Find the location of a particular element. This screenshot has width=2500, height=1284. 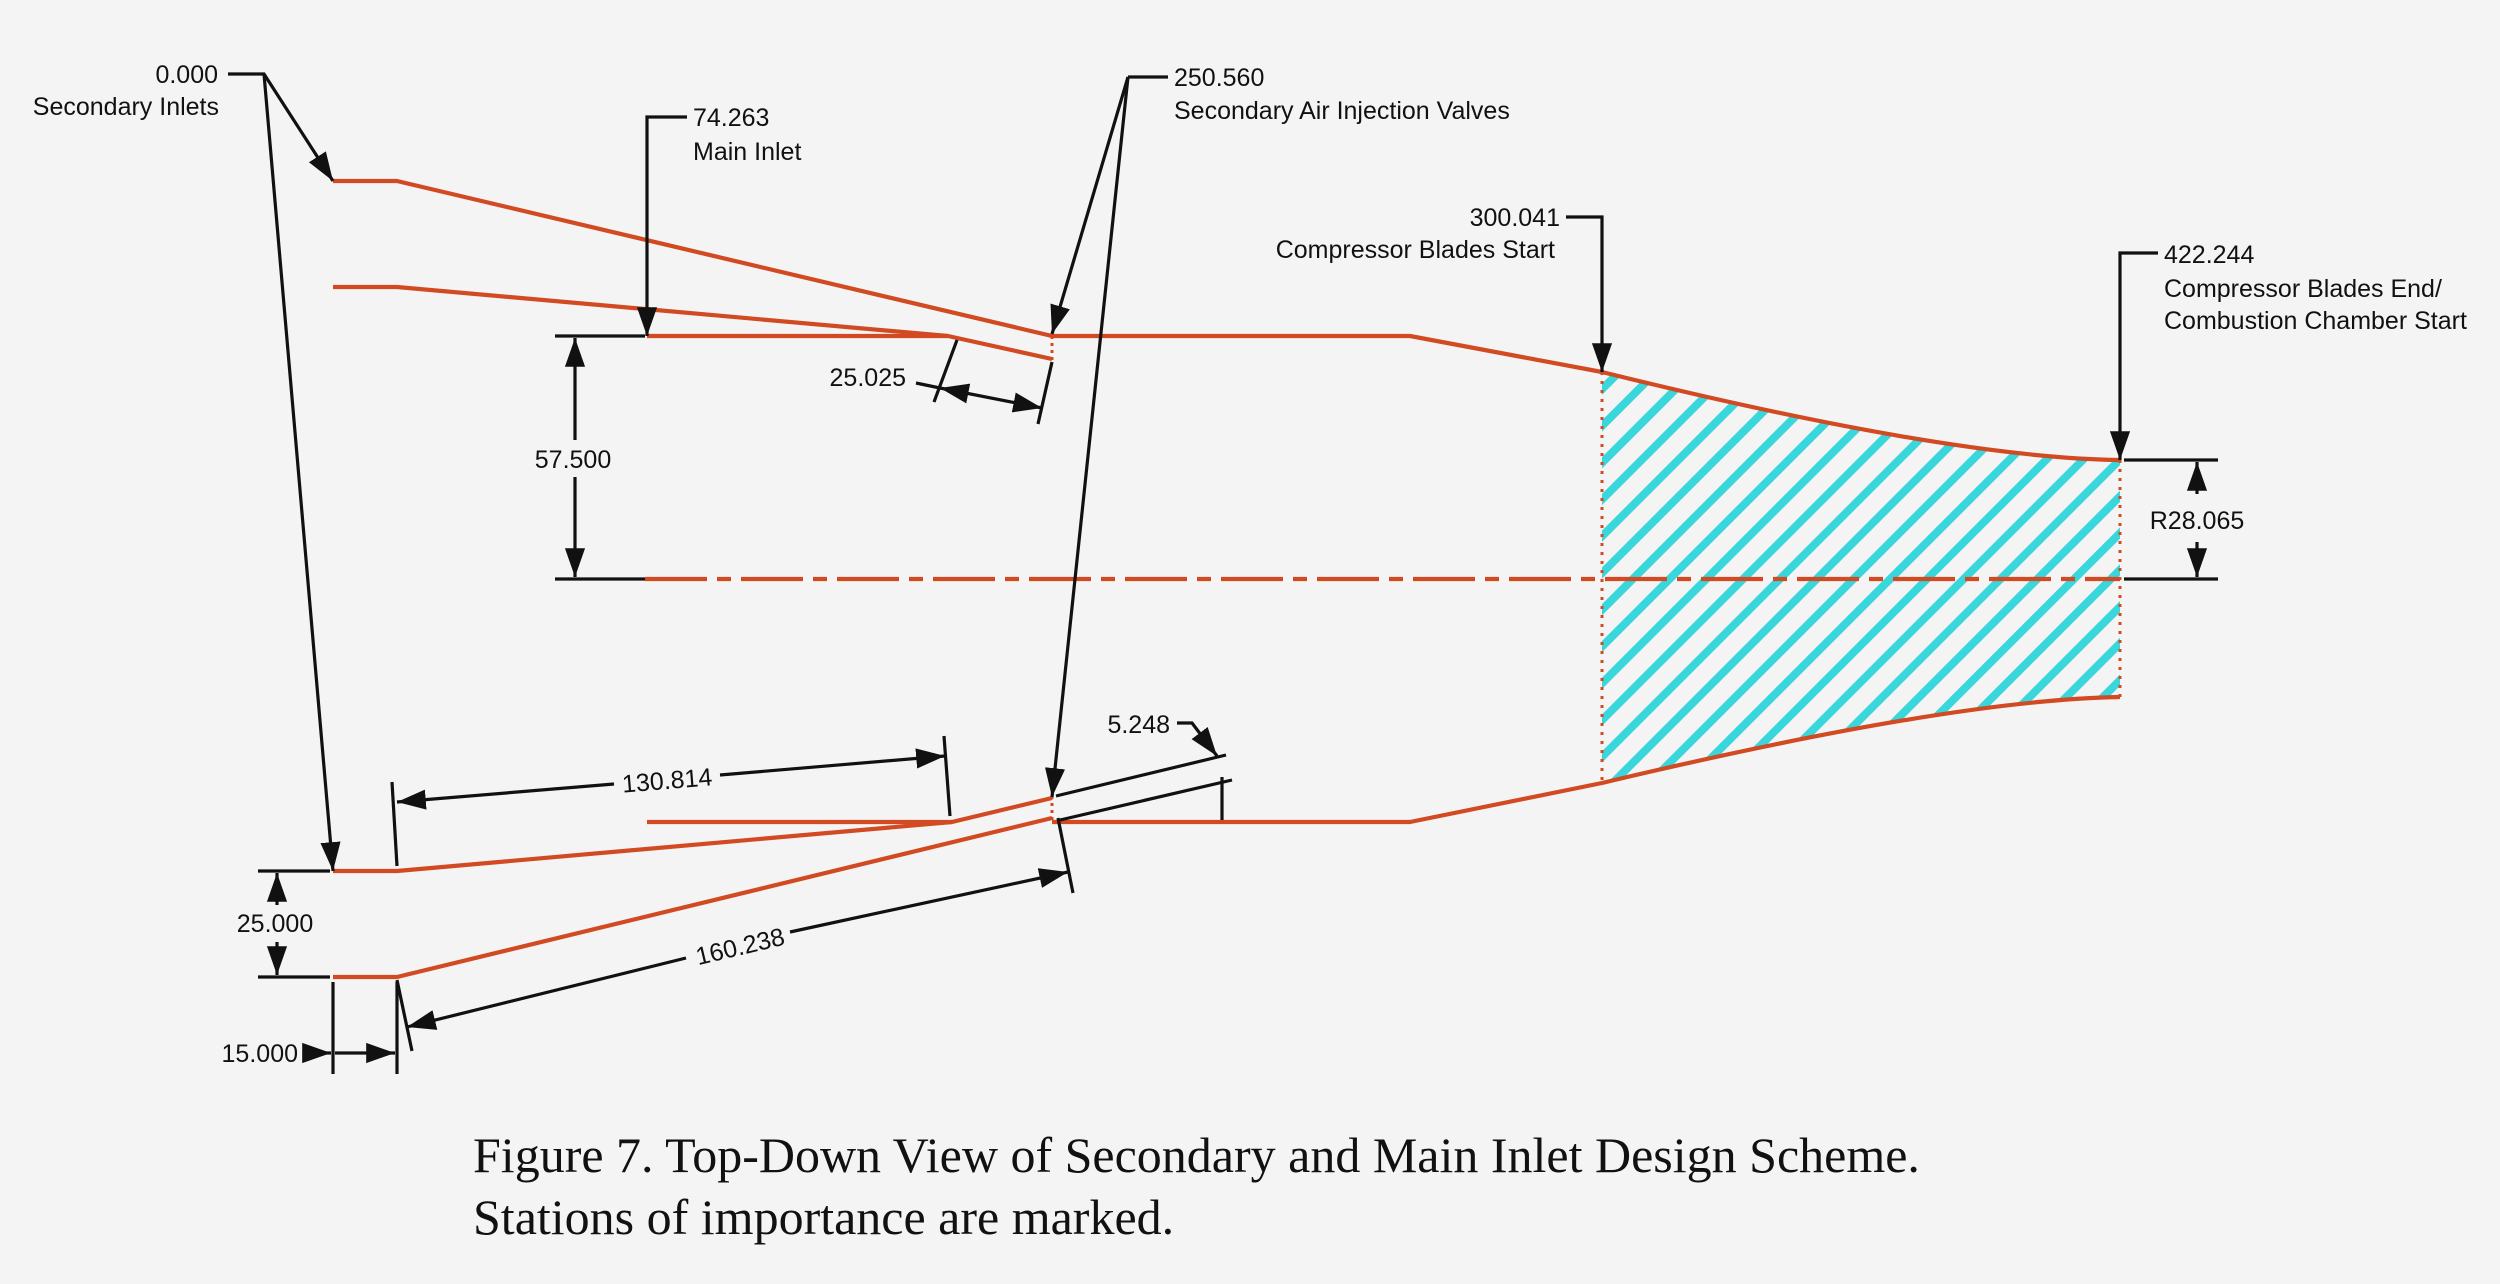

lower-secondary-duct-inner is located at coordinates (693, 834).